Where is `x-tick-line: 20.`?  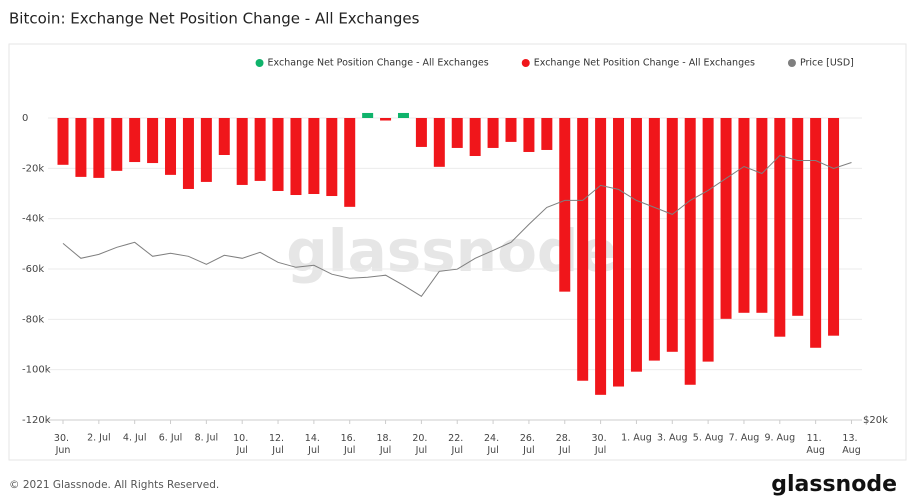 x-tick-line: 20. is located at coordinates (421, 438).